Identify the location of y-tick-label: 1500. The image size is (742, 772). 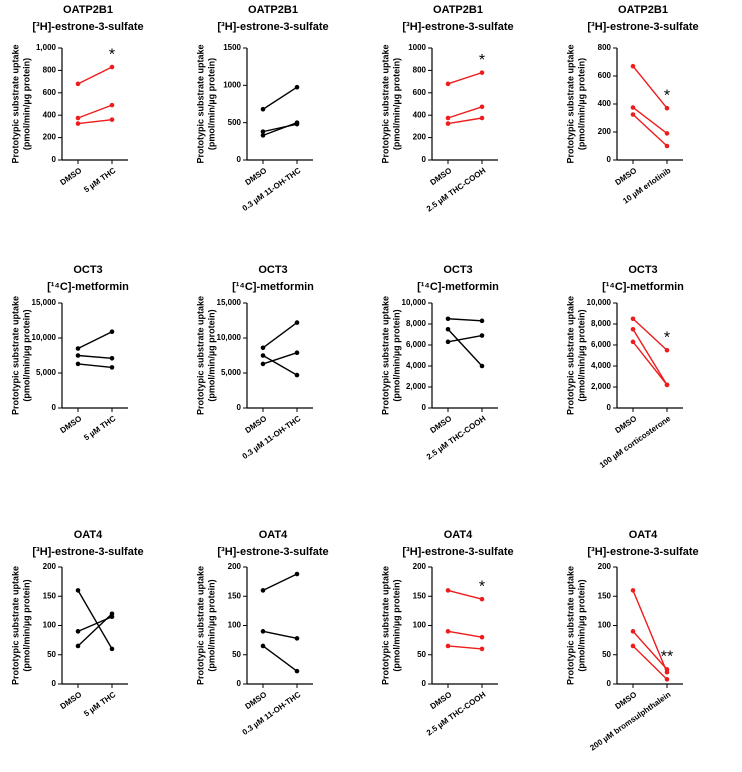
(232, 47).